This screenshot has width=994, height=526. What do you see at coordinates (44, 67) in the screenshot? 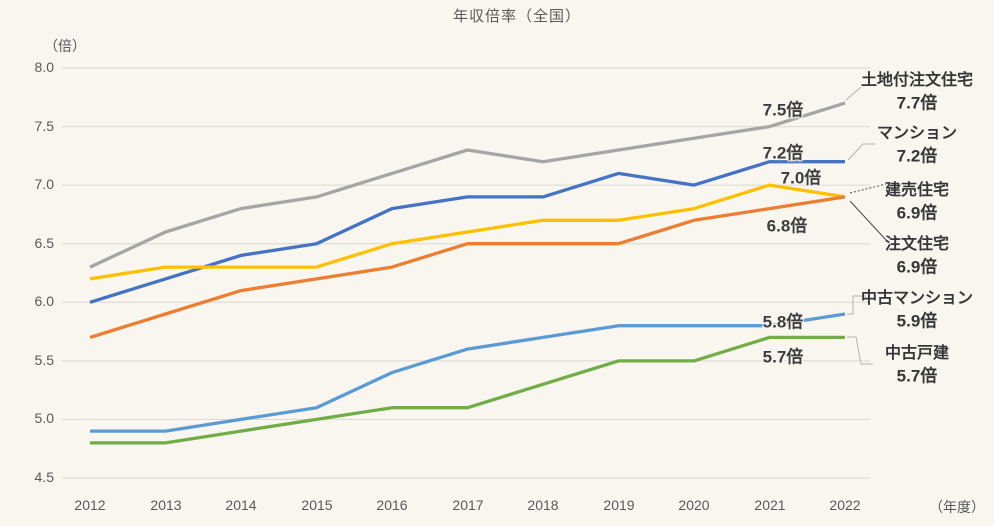
I see `y-tick-8.0: 8.0` at bounding box center [44, 67].